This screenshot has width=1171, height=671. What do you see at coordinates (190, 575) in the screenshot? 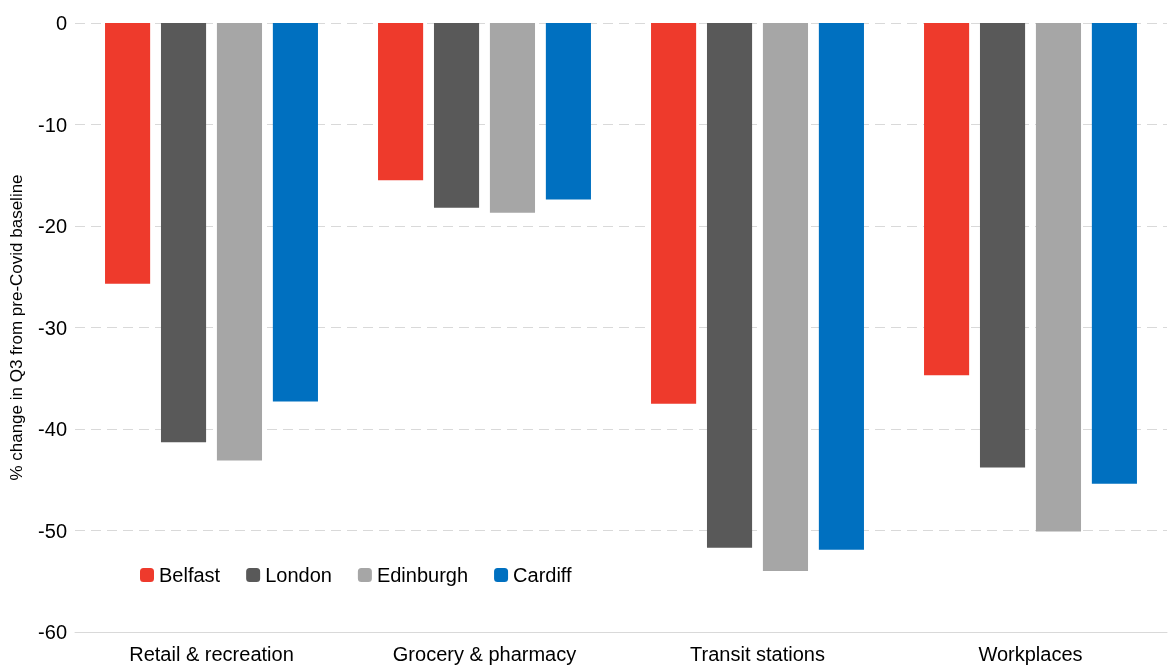
I see `legend-label: Belfast` at bounding box center [190, 575].